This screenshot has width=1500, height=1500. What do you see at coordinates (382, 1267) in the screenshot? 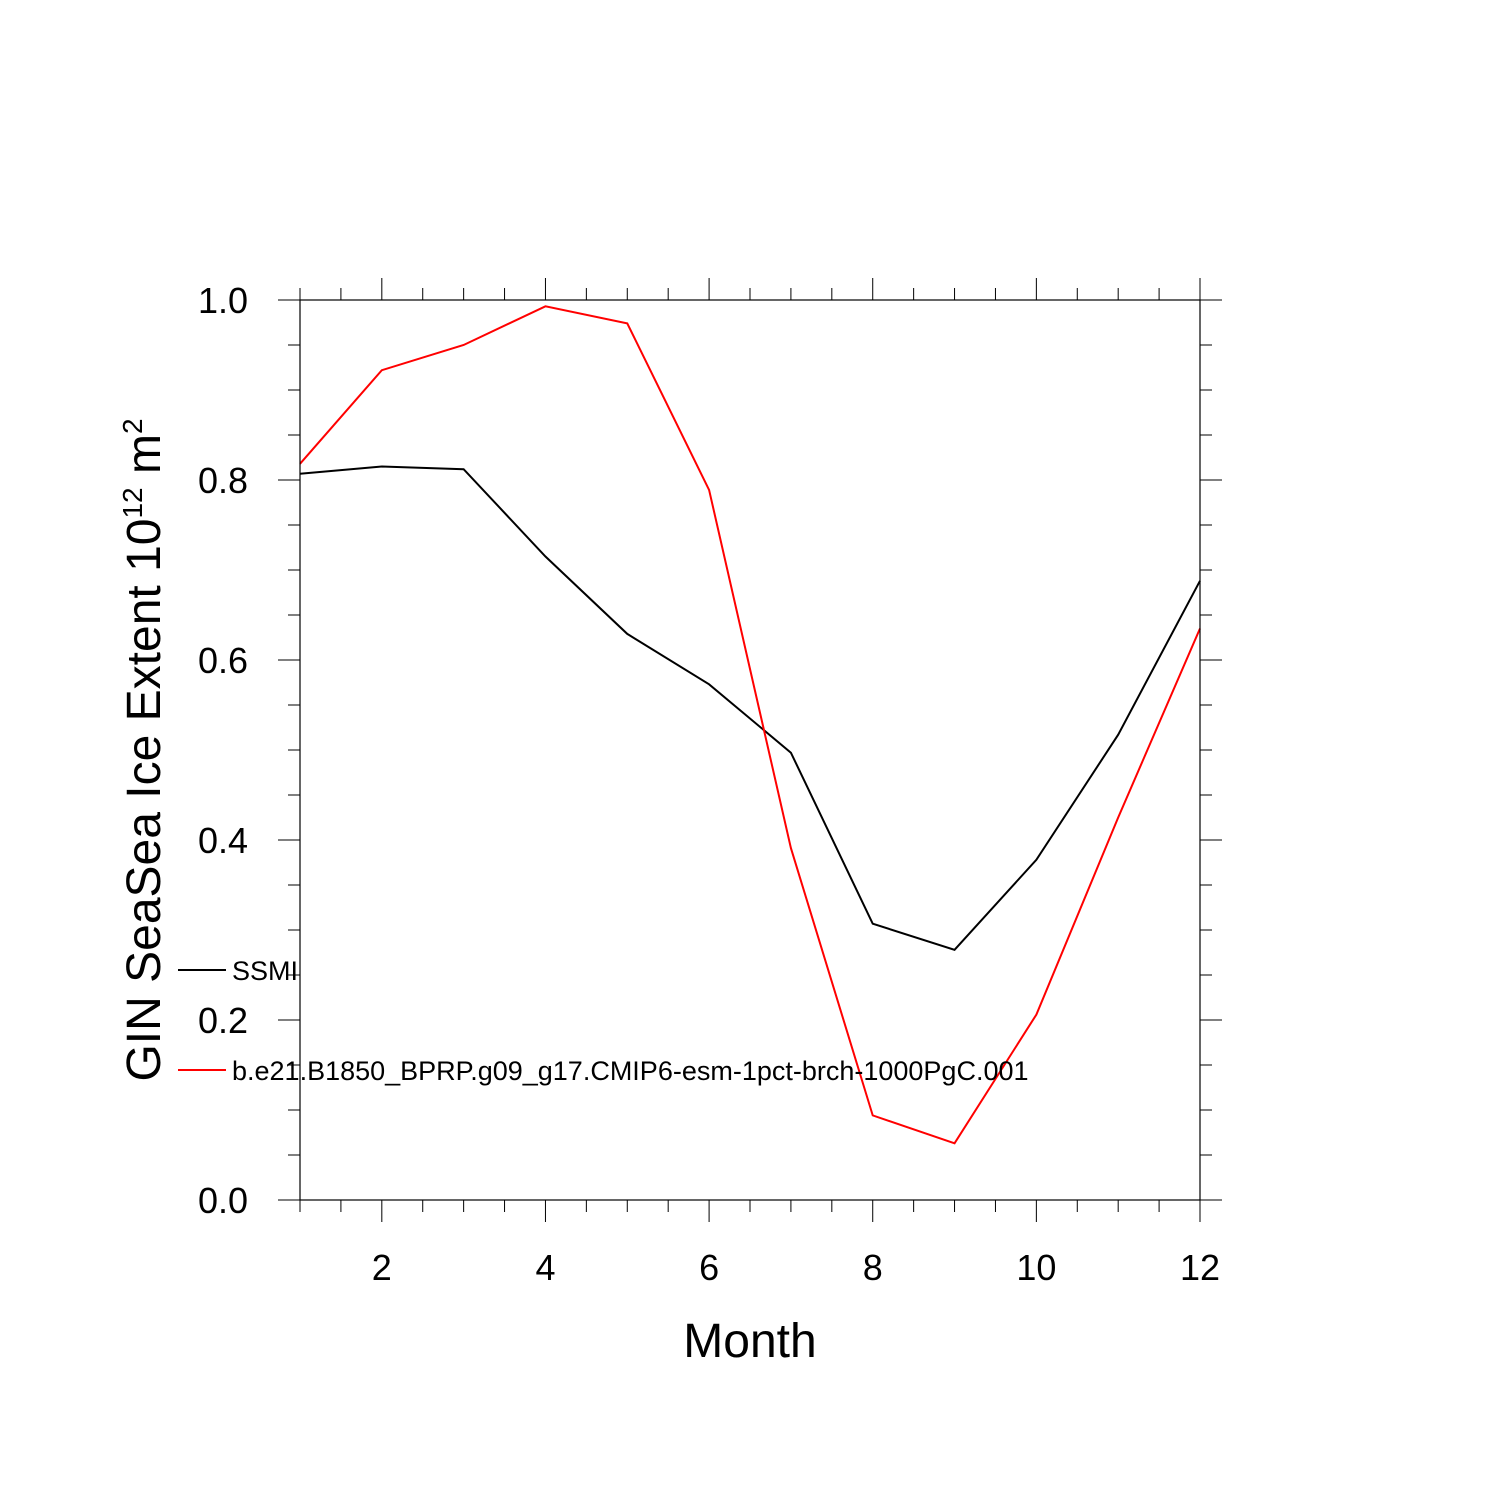
I see `x-tick-label: 2` at bounding box center [382, 1267].